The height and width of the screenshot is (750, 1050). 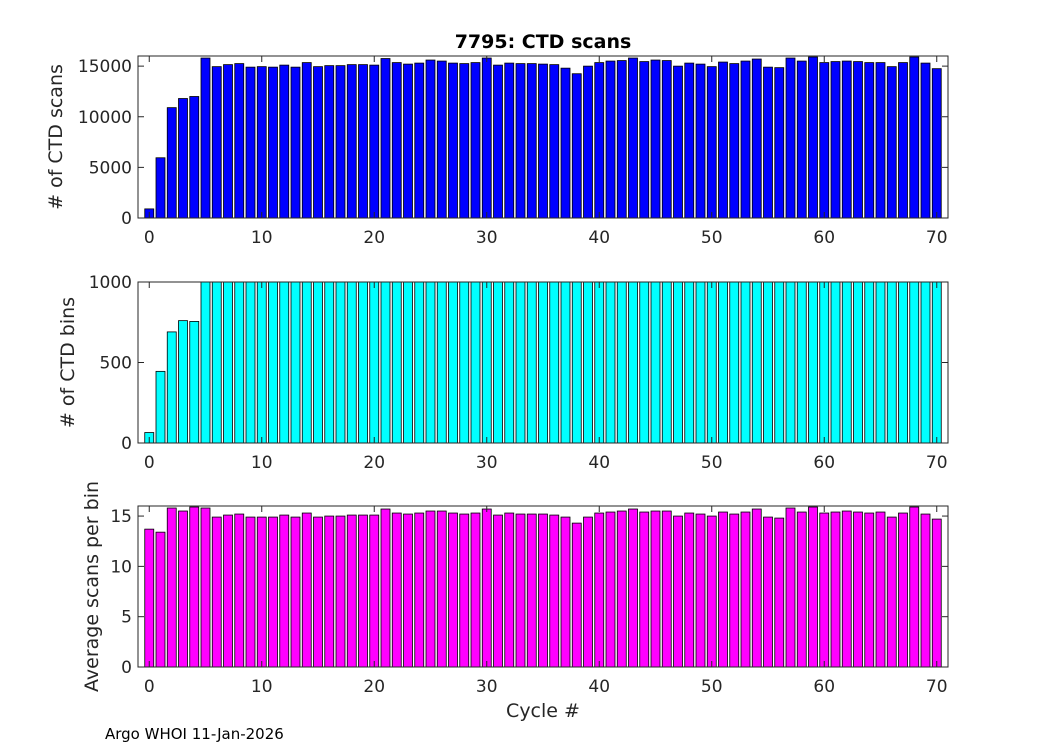 I want to click on x-tick-label: 70, so click(x=937, y=238).